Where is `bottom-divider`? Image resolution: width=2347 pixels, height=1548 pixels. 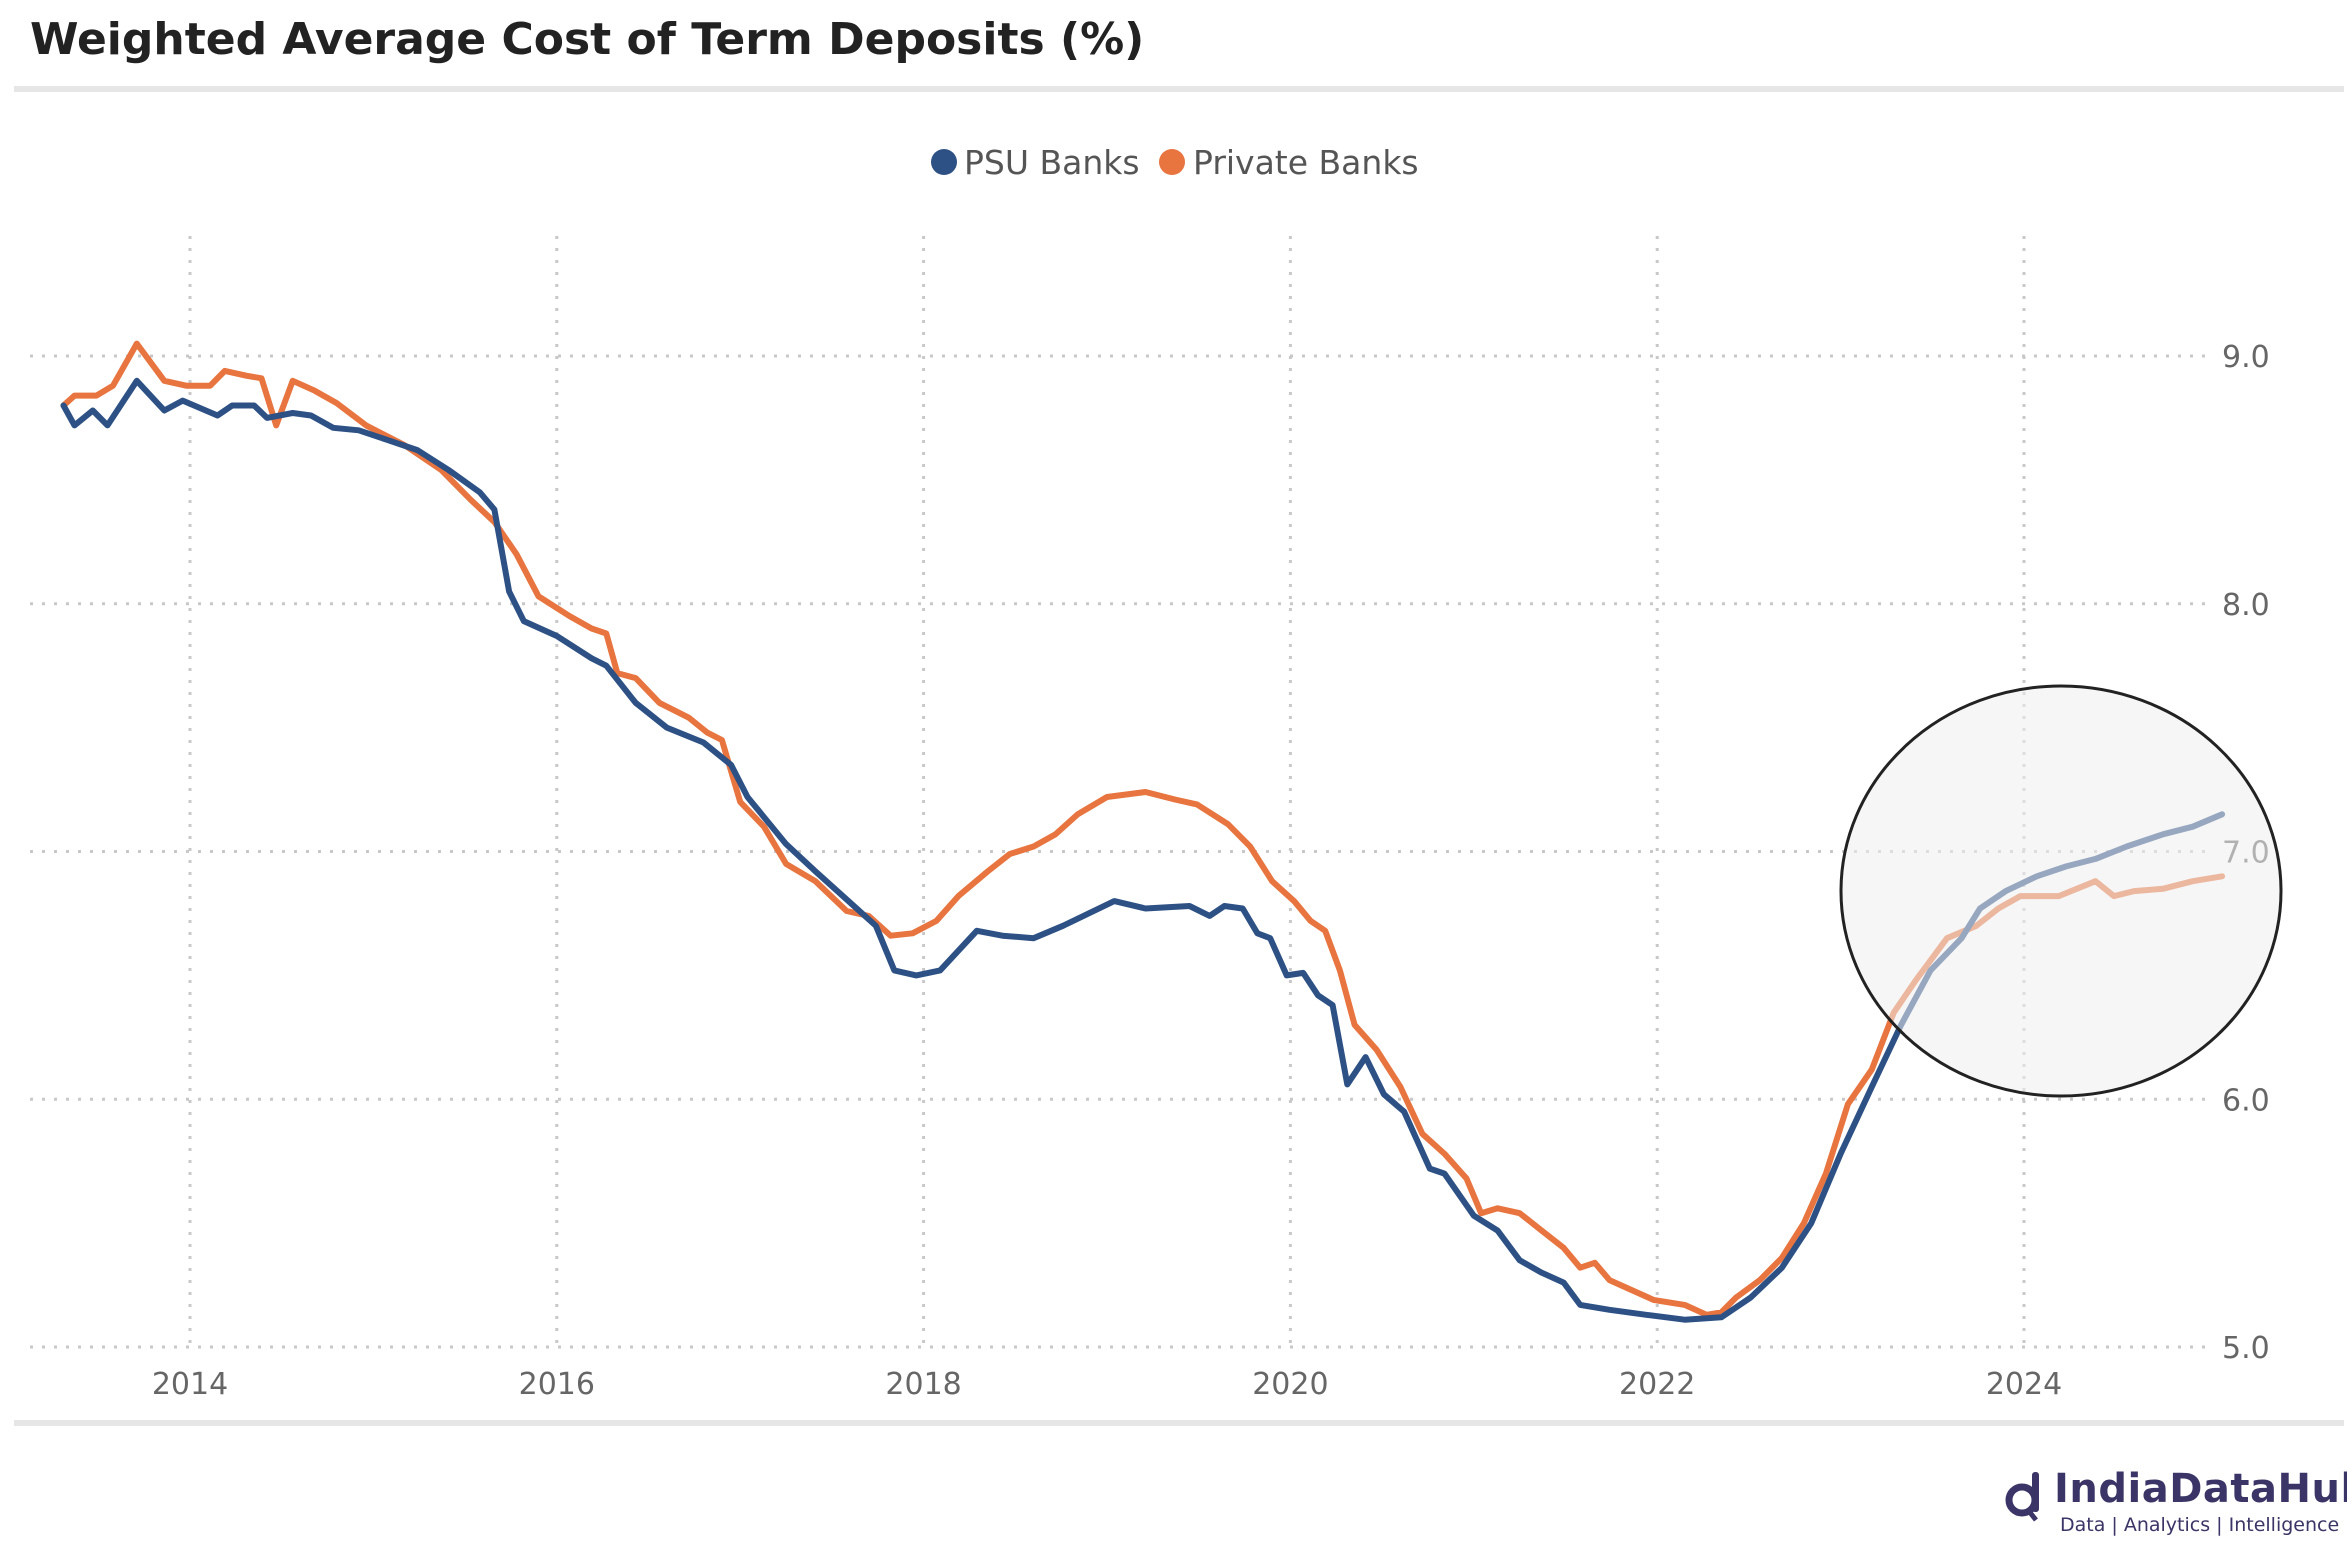
bottom-divider is located at coordinates (1179, 1423).